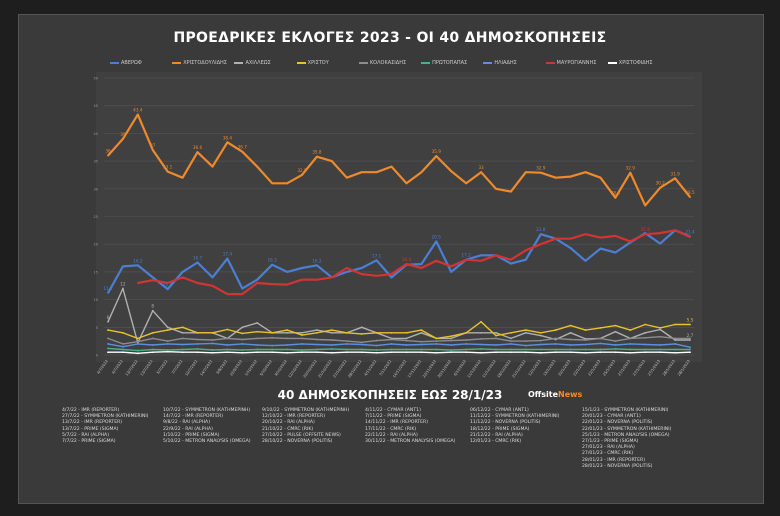  Describe the element at coordinates (295, 368) in the screenshot. I see `x-tick-label: 12/10/2022` at that location.